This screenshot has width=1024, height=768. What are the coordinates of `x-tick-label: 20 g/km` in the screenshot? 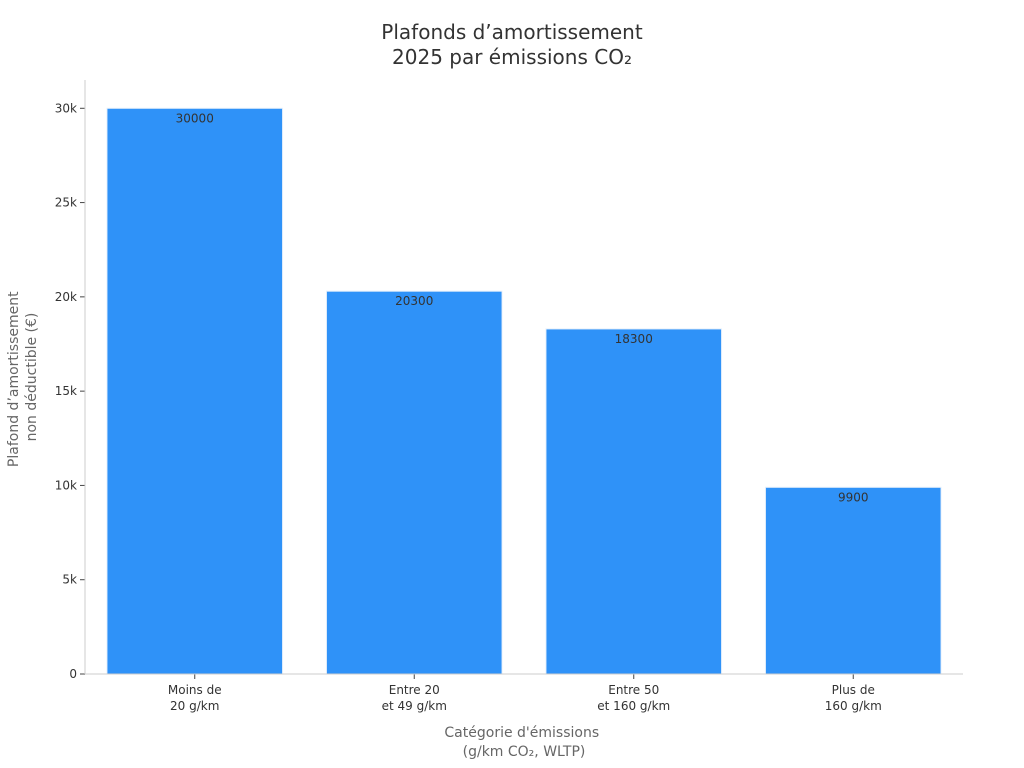 It's located at (194, 706).